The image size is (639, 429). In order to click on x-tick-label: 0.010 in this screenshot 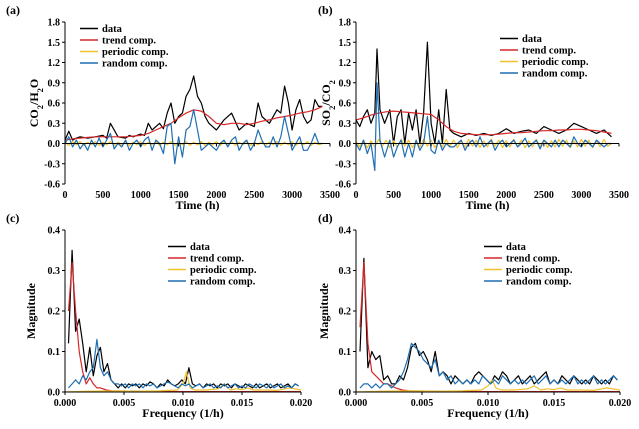, I will do `click(183, 403)`.